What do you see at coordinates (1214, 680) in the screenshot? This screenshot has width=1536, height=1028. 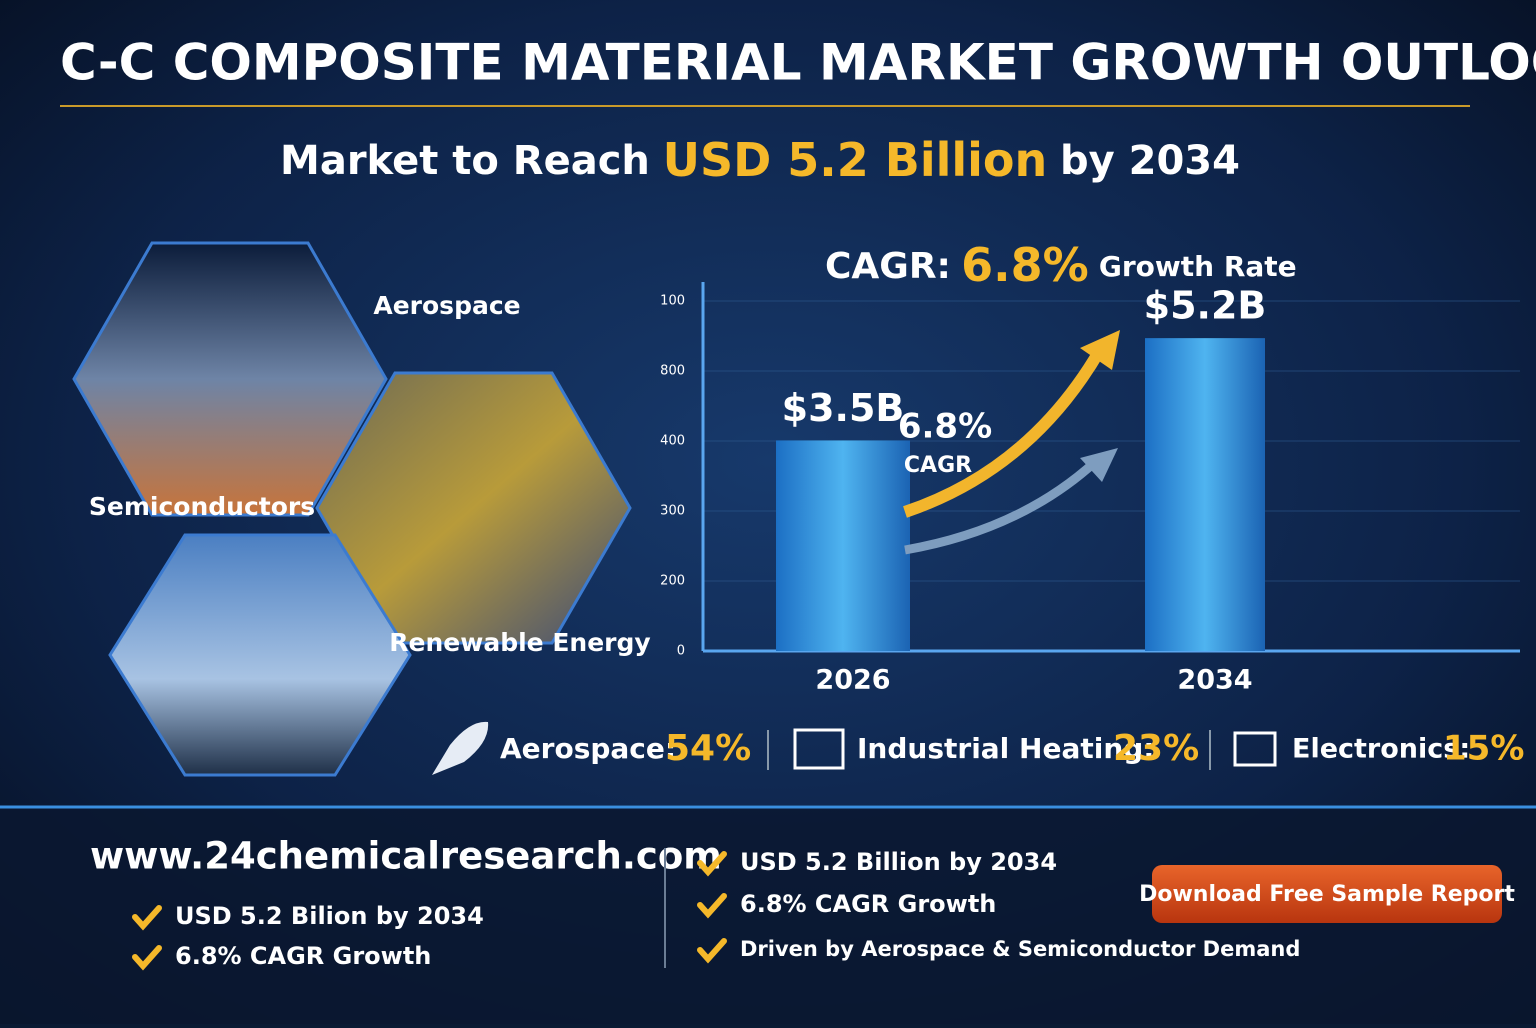 I see `x-tick-label: 2034` at bounding box center [1214, 680].